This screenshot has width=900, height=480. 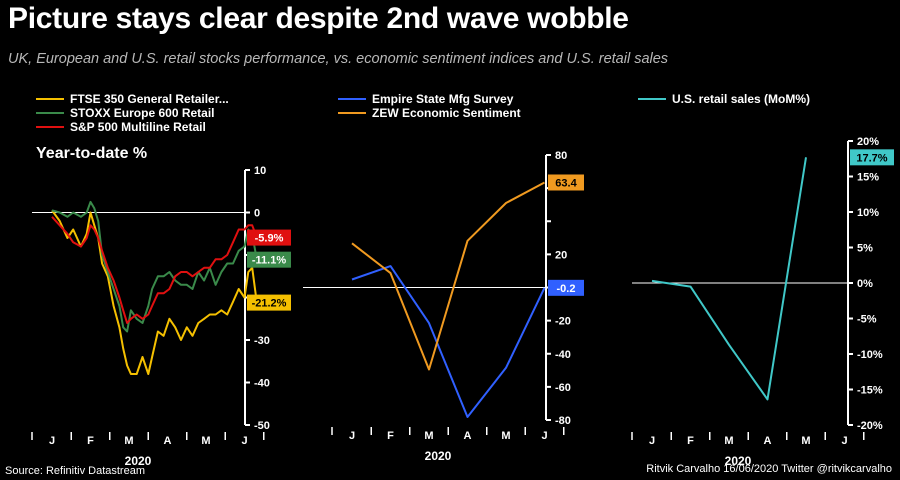 I want to click on legend-item-empire: Empire State Mfg Survey, so click(x=429, y=99).